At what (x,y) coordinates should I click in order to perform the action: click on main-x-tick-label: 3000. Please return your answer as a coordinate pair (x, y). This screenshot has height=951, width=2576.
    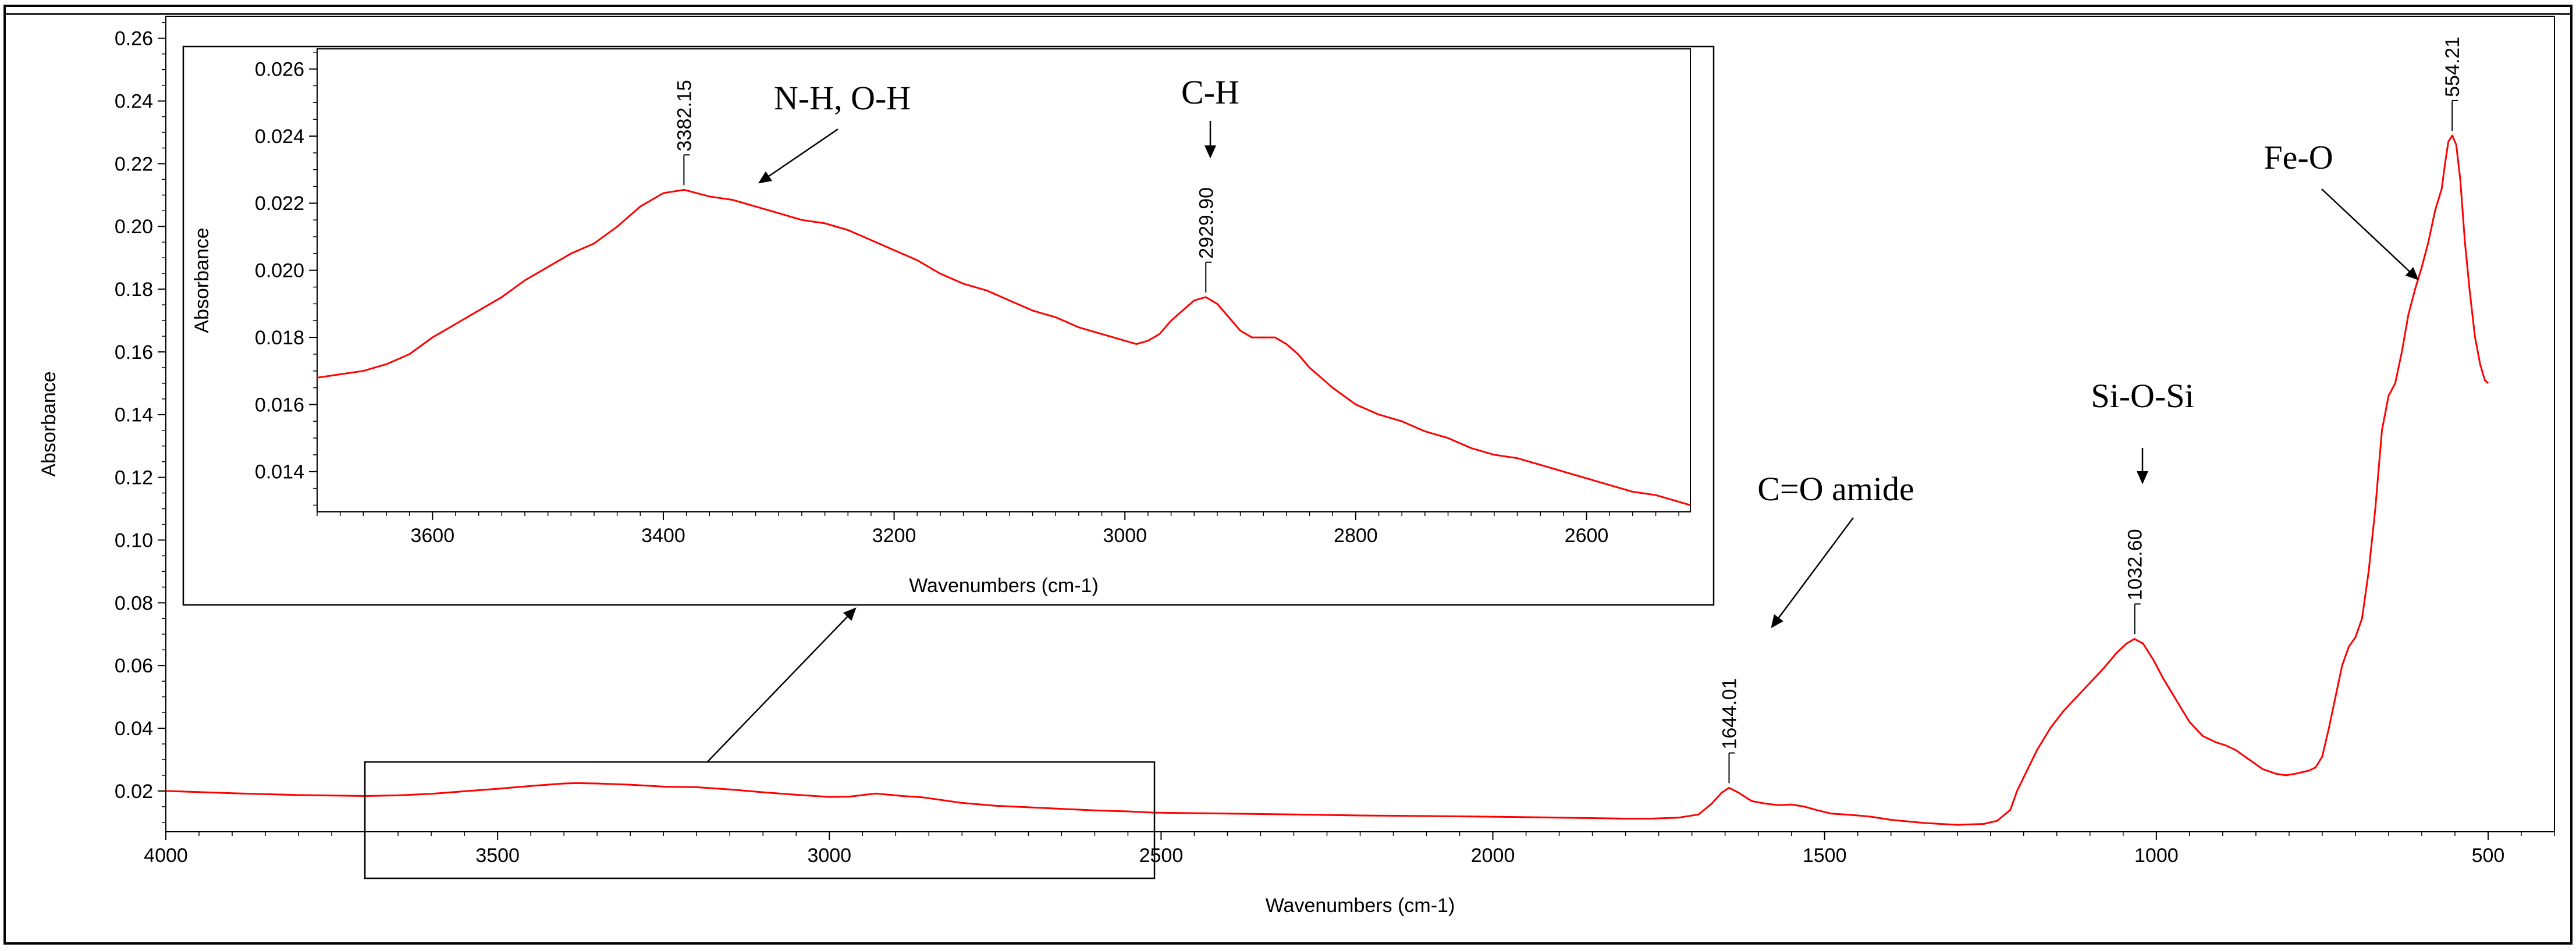
    Looking at the image, I should click on (829, 856).